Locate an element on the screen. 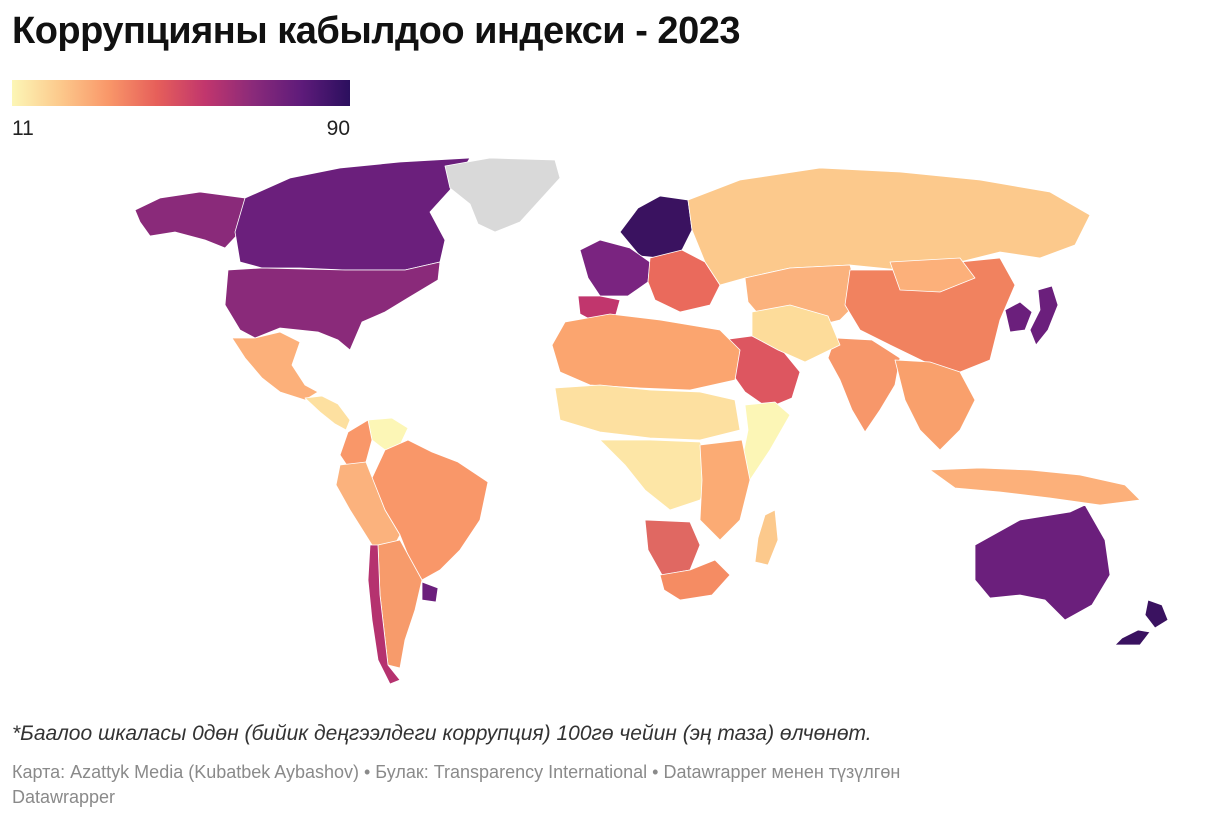 This screenshot has width=1220, height=820. region-southeast-asia is located at coordinates (935, 405).